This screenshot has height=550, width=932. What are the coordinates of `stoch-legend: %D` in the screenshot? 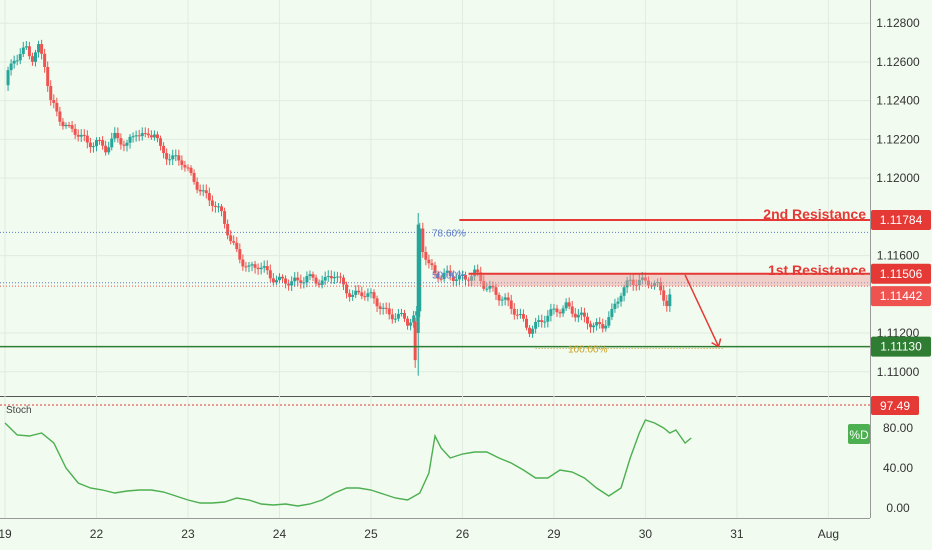 It's located at (859, 435).